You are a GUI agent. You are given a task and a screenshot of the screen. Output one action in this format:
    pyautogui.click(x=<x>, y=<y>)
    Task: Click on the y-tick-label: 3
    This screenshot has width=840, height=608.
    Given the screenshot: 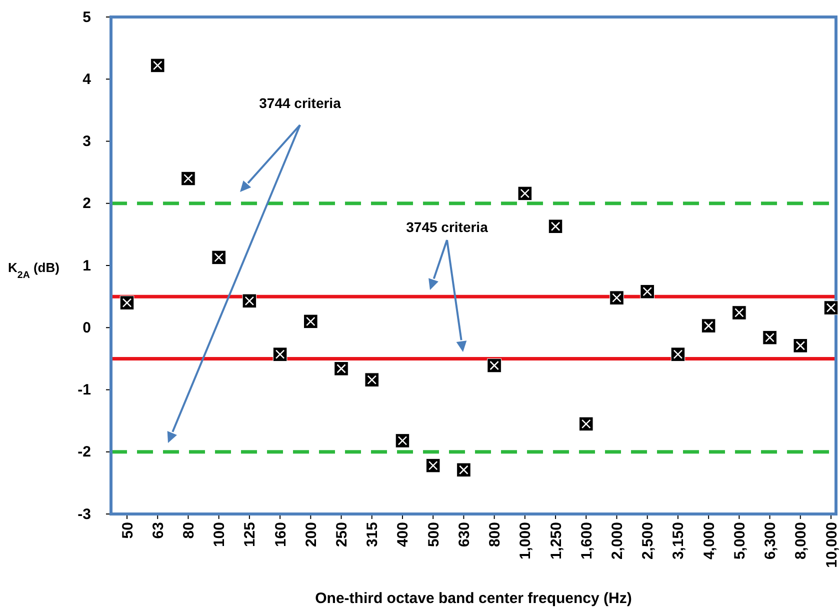 What is the action you would take?
    pyautogui.click(x=86, y=141)
    